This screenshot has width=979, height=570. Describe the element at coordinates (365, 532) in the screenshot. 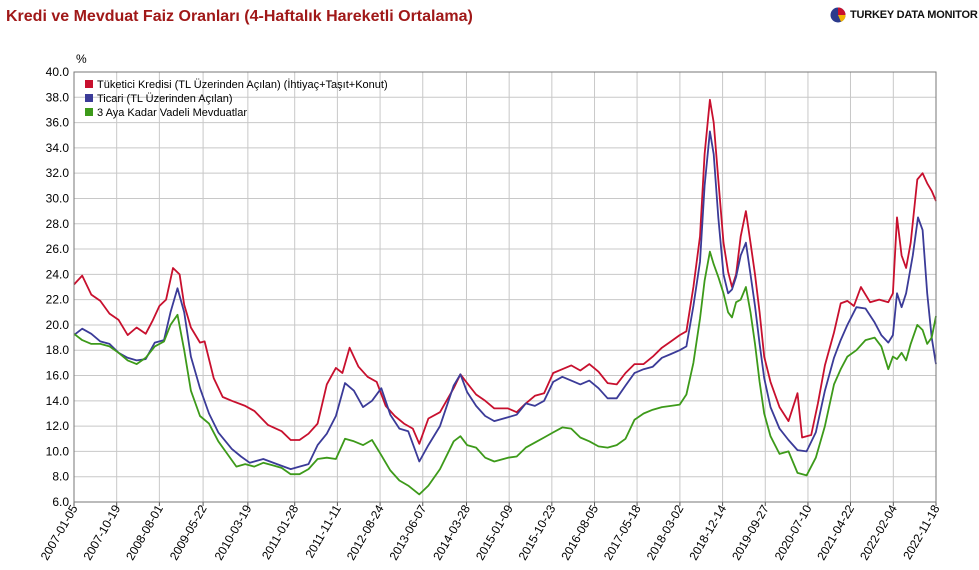

I see `x-tick-label: 2012-08-24` at that location.